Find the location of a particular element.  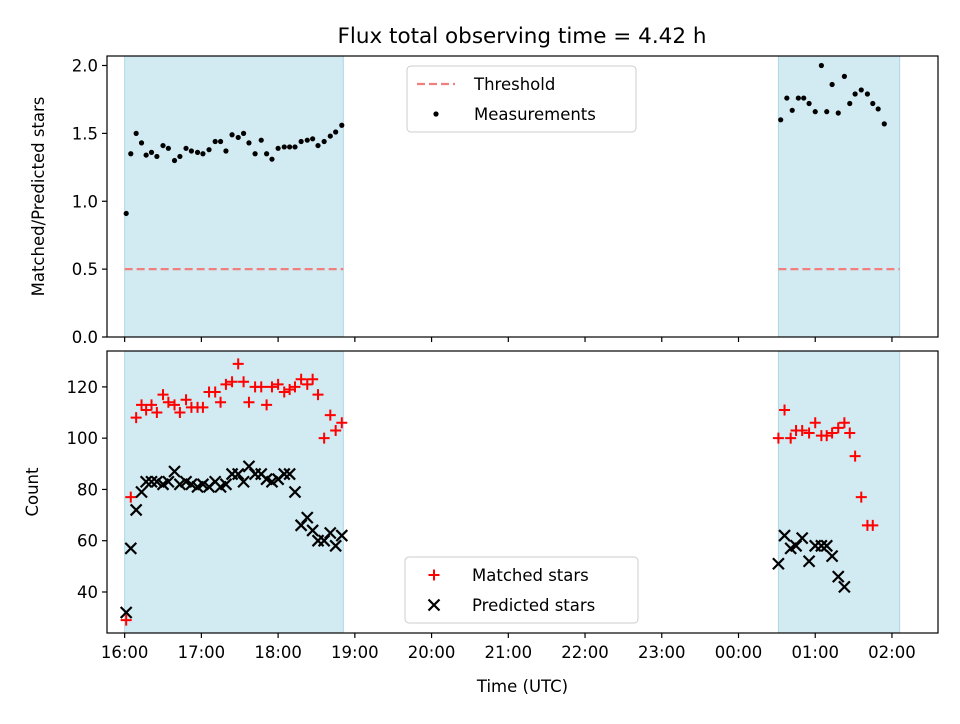

y-tick-label: 1.5 is located at coordinates (85, 133).